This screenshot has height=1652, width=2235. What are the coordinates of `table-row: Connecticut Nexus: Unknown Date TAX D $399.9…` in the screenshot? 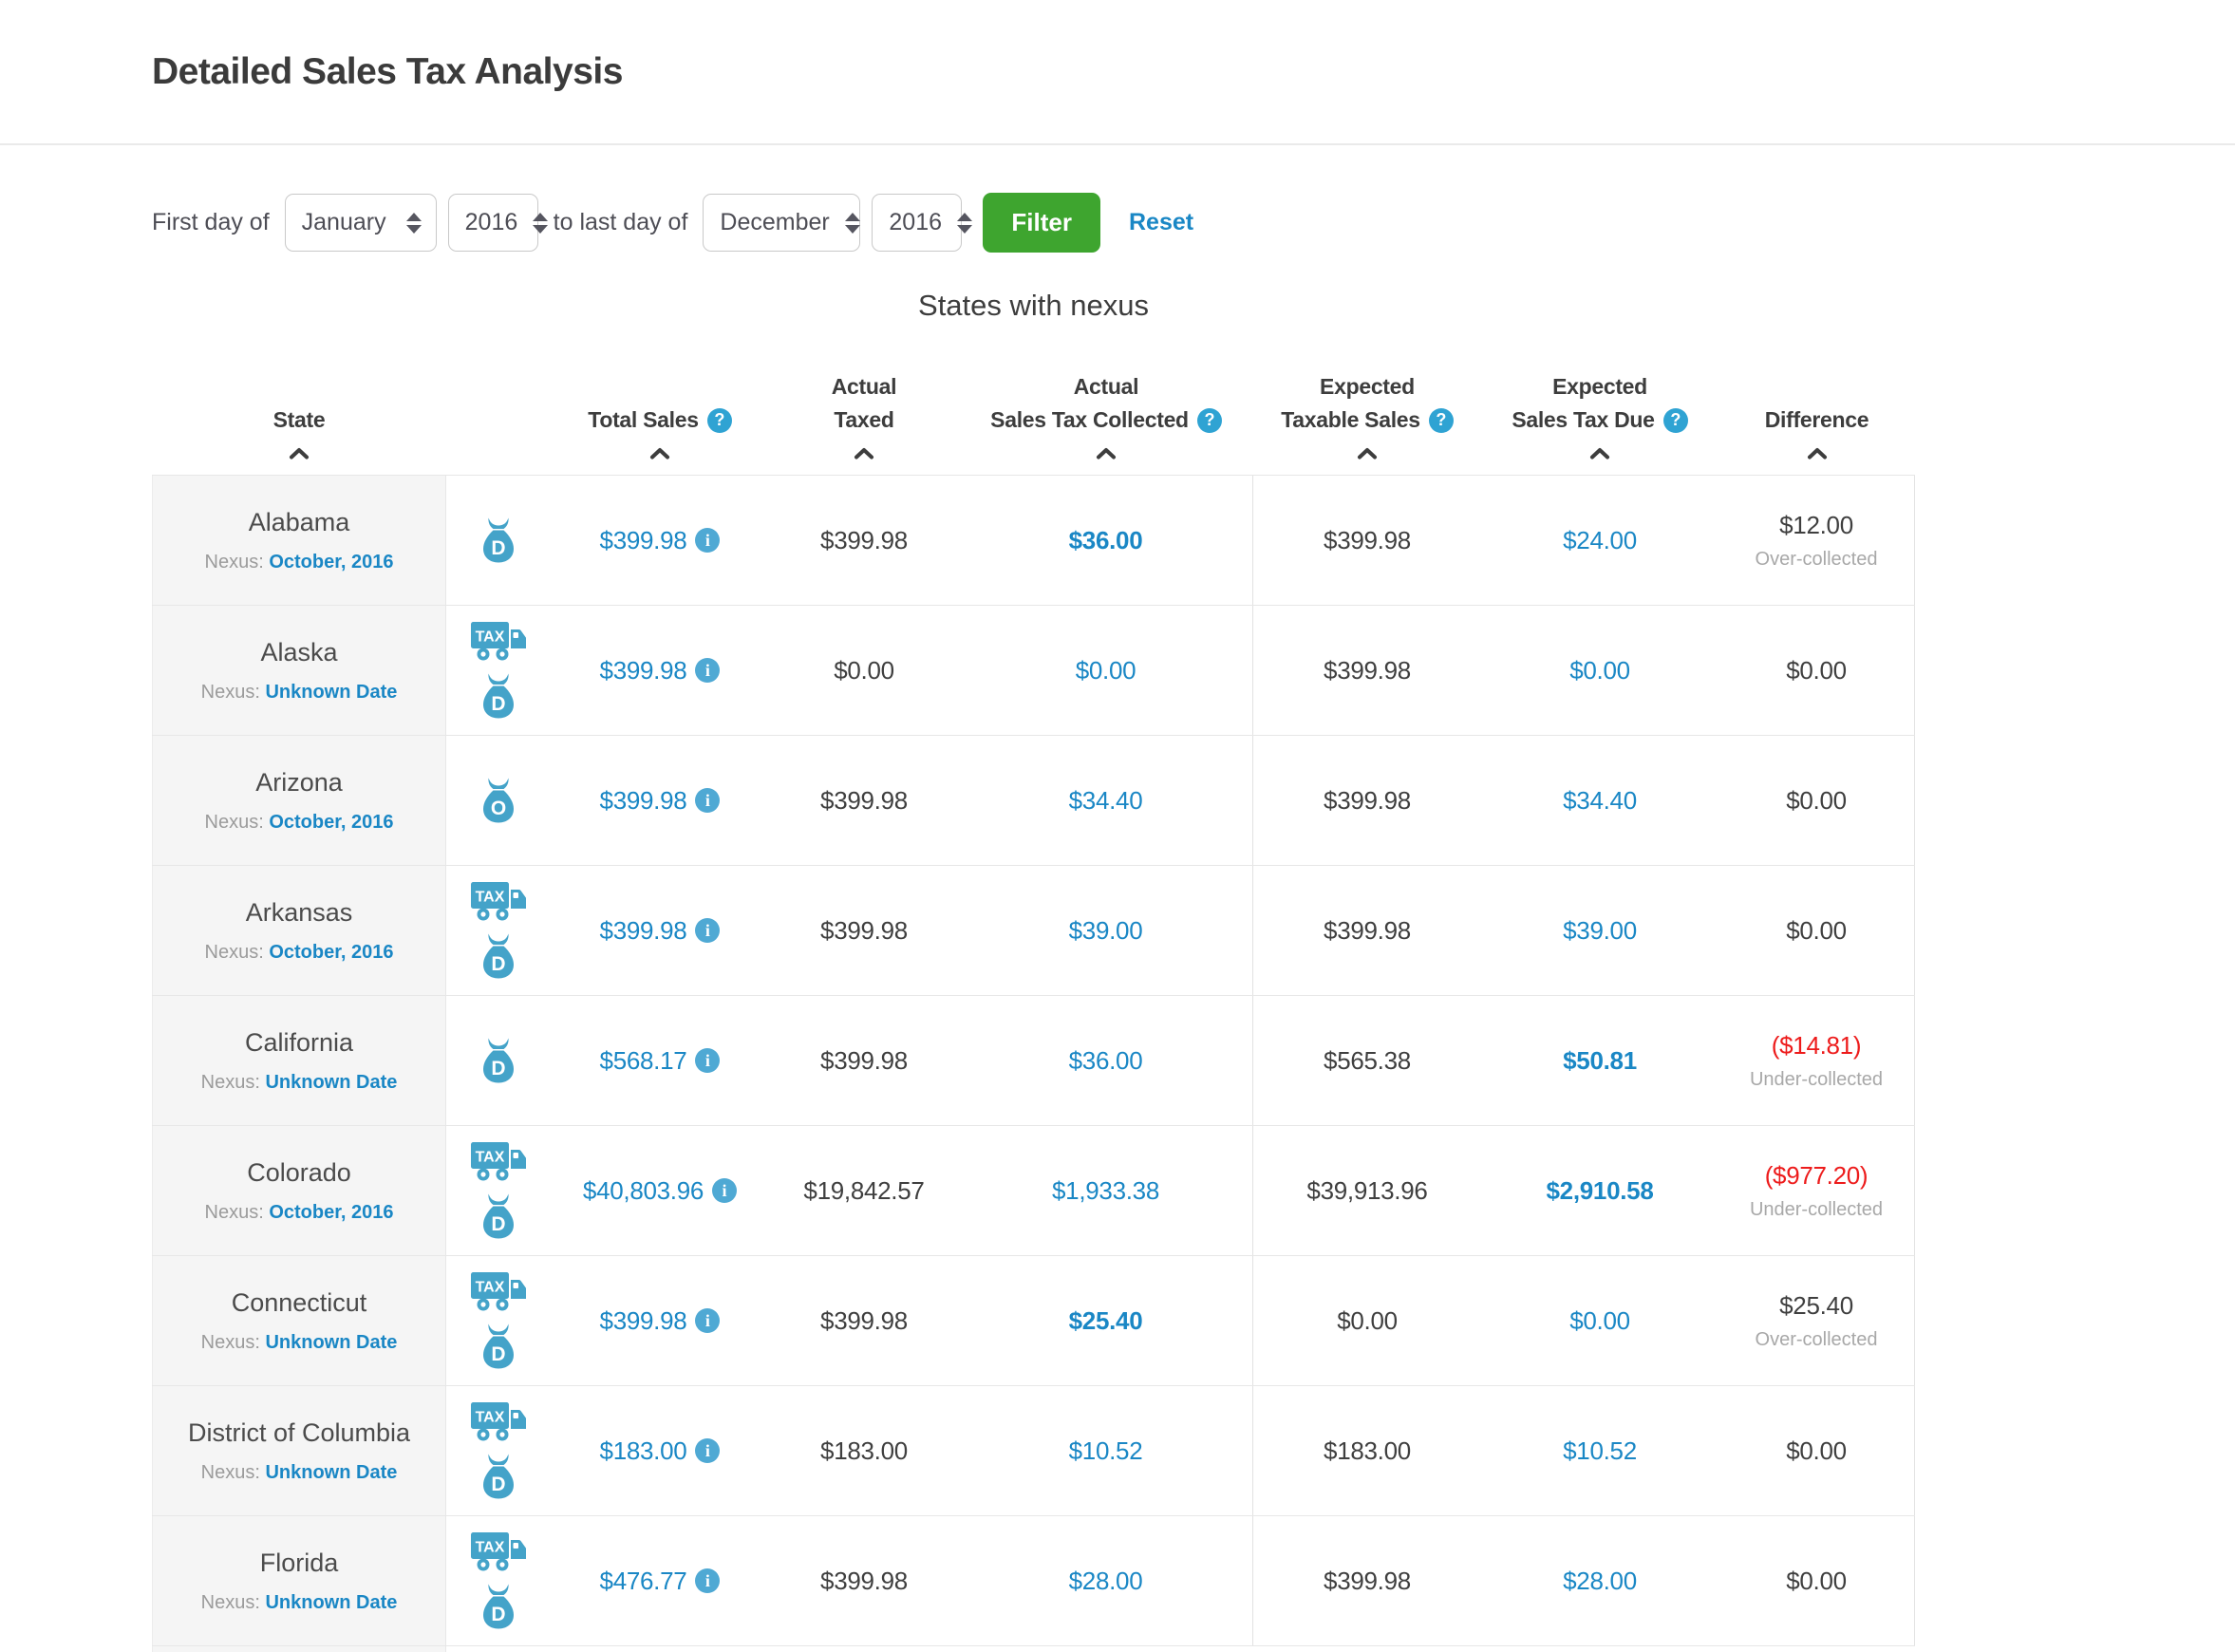 It's located at (1033, 1320).